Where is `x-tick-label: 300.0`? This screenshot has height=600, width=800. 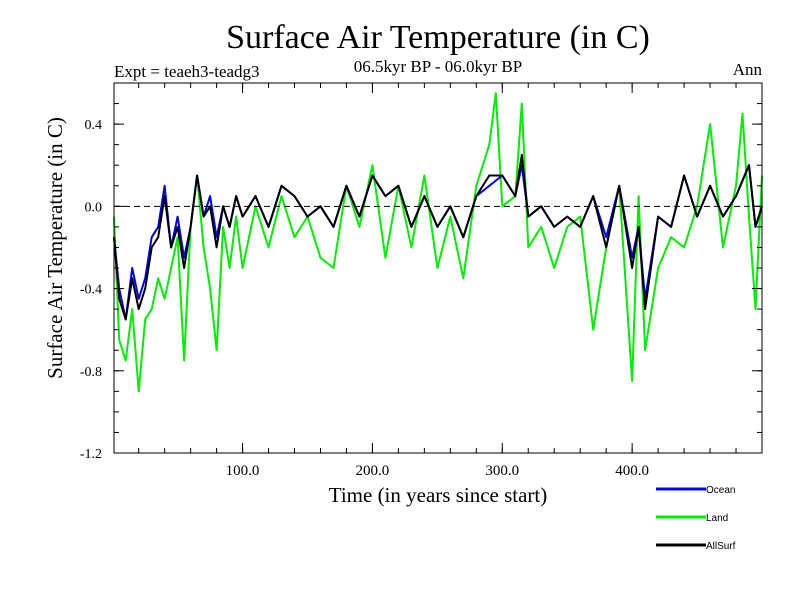 x-tick-label: 300.0 is located at coordinates (502, 471).